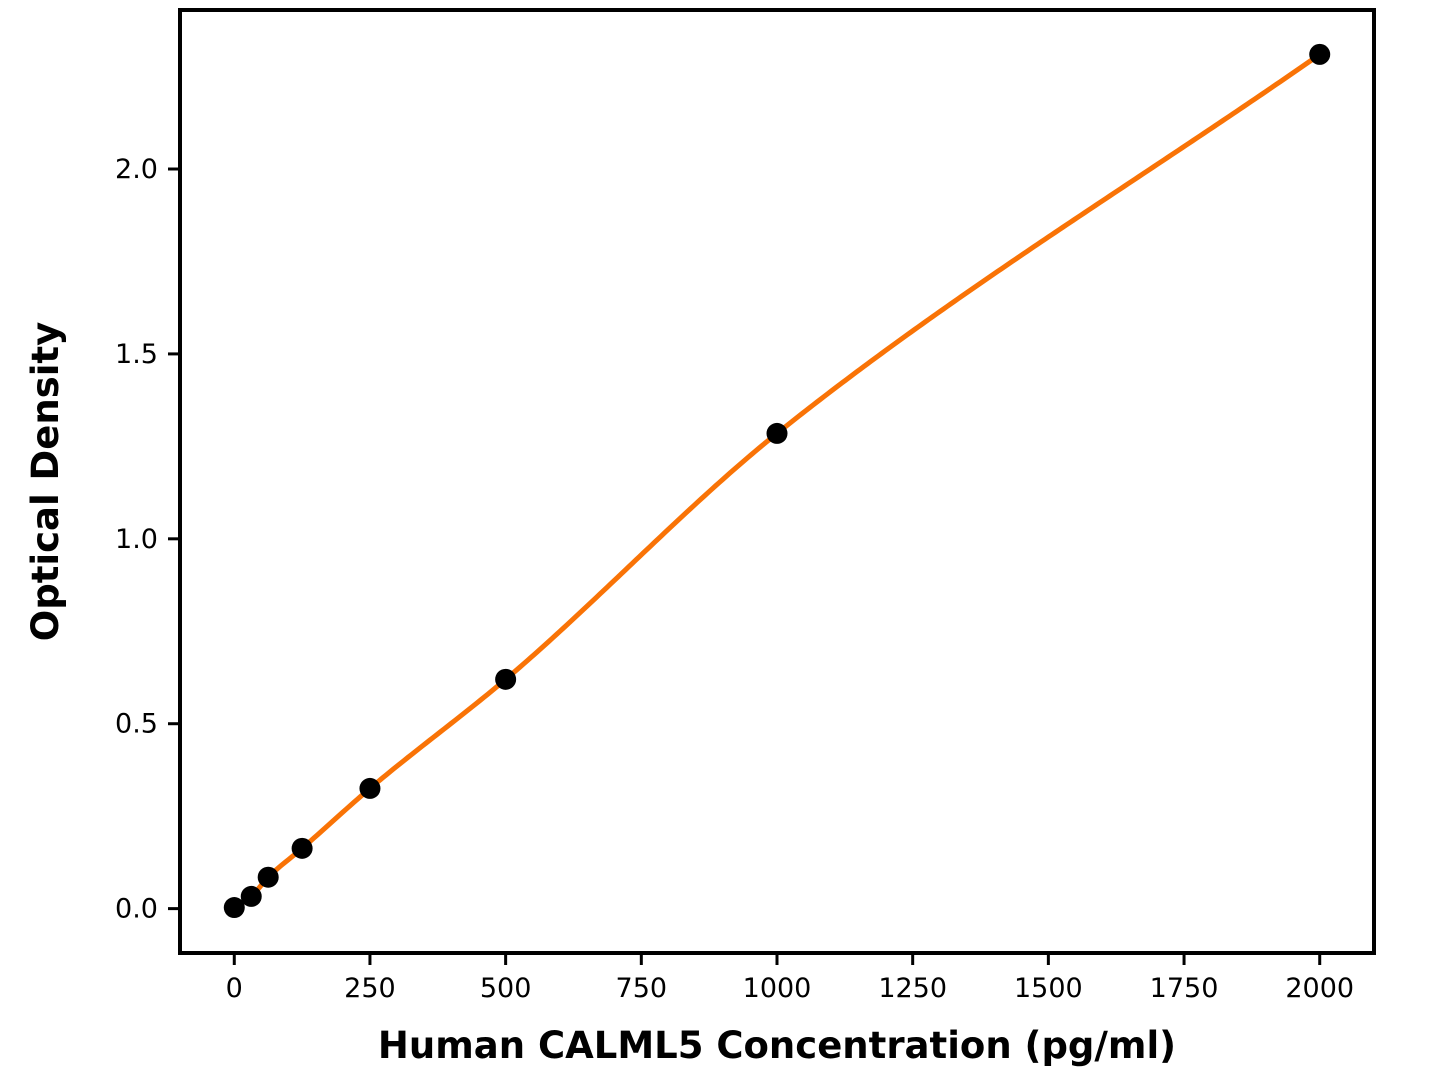 The image size is (1445, 1084). What do you see at coordinates (912, 988) in the screenshot?
I see `x-tick-label: 1250` at bounding box center [912, 988].